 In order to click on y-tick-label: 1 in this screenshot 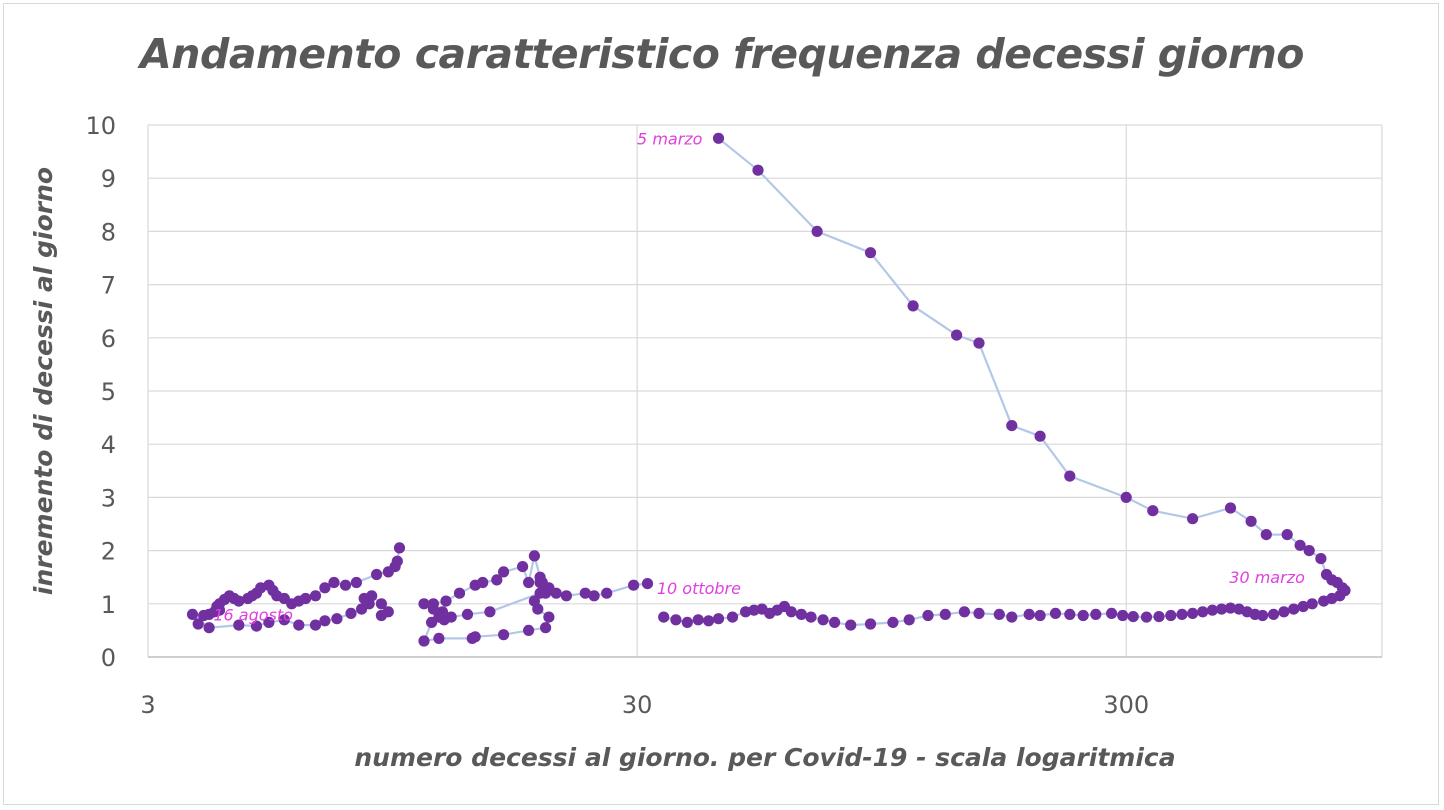, I will do `click(108, 605)`.